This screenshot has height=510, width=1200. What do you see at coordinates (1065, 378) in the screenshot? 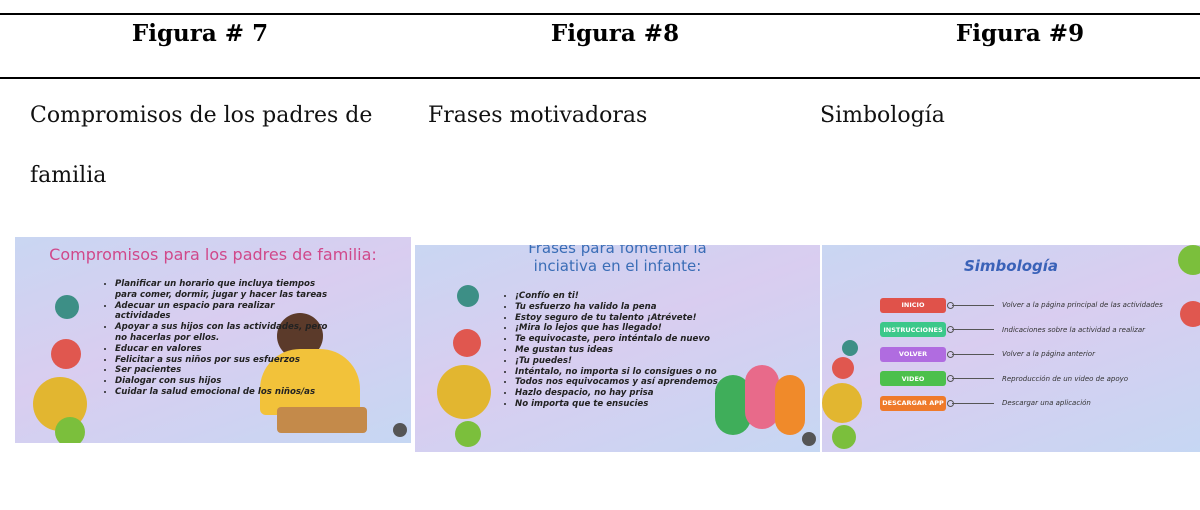
I see `button-description: Reproducción de un video de apoyo` at bounding box center [1065, 378].